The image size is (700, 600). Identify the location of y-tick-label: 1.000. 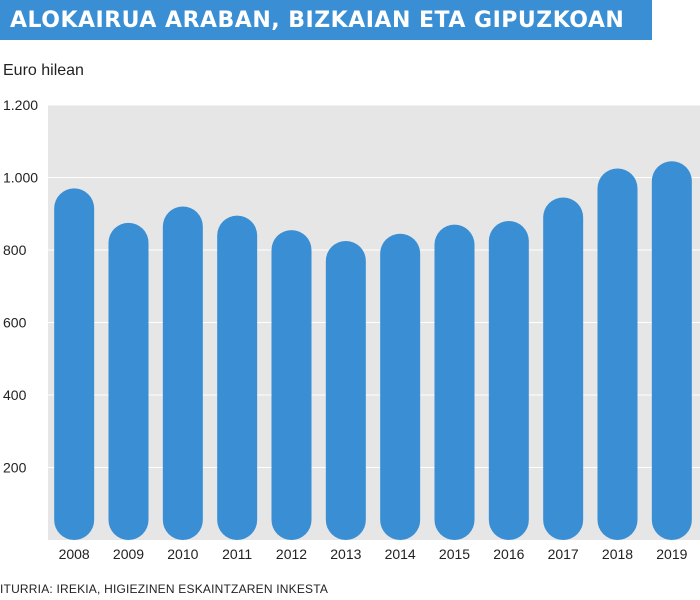
(20, 178).